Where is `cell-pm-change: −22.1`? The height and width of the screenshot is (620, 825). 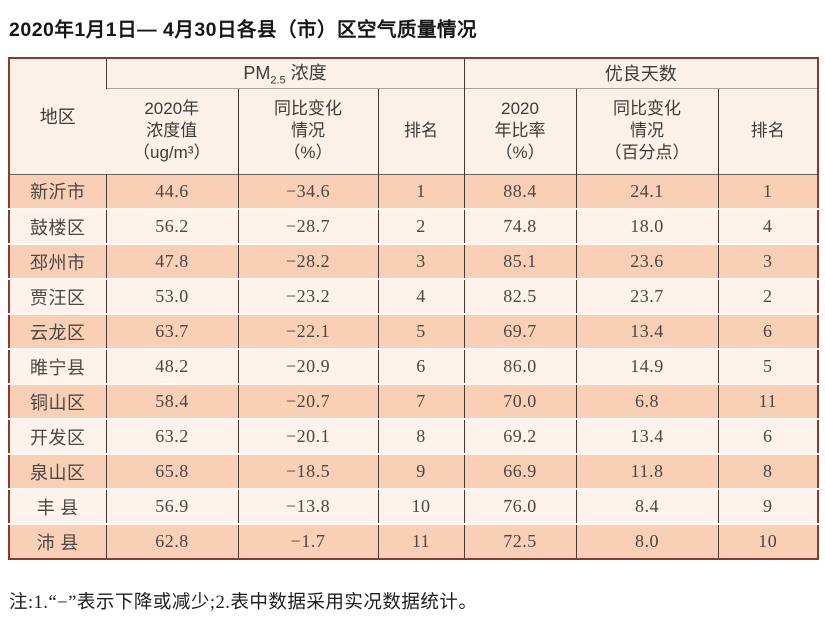 cell-pm-change: −22.1 is located at coordinates (307, 331).